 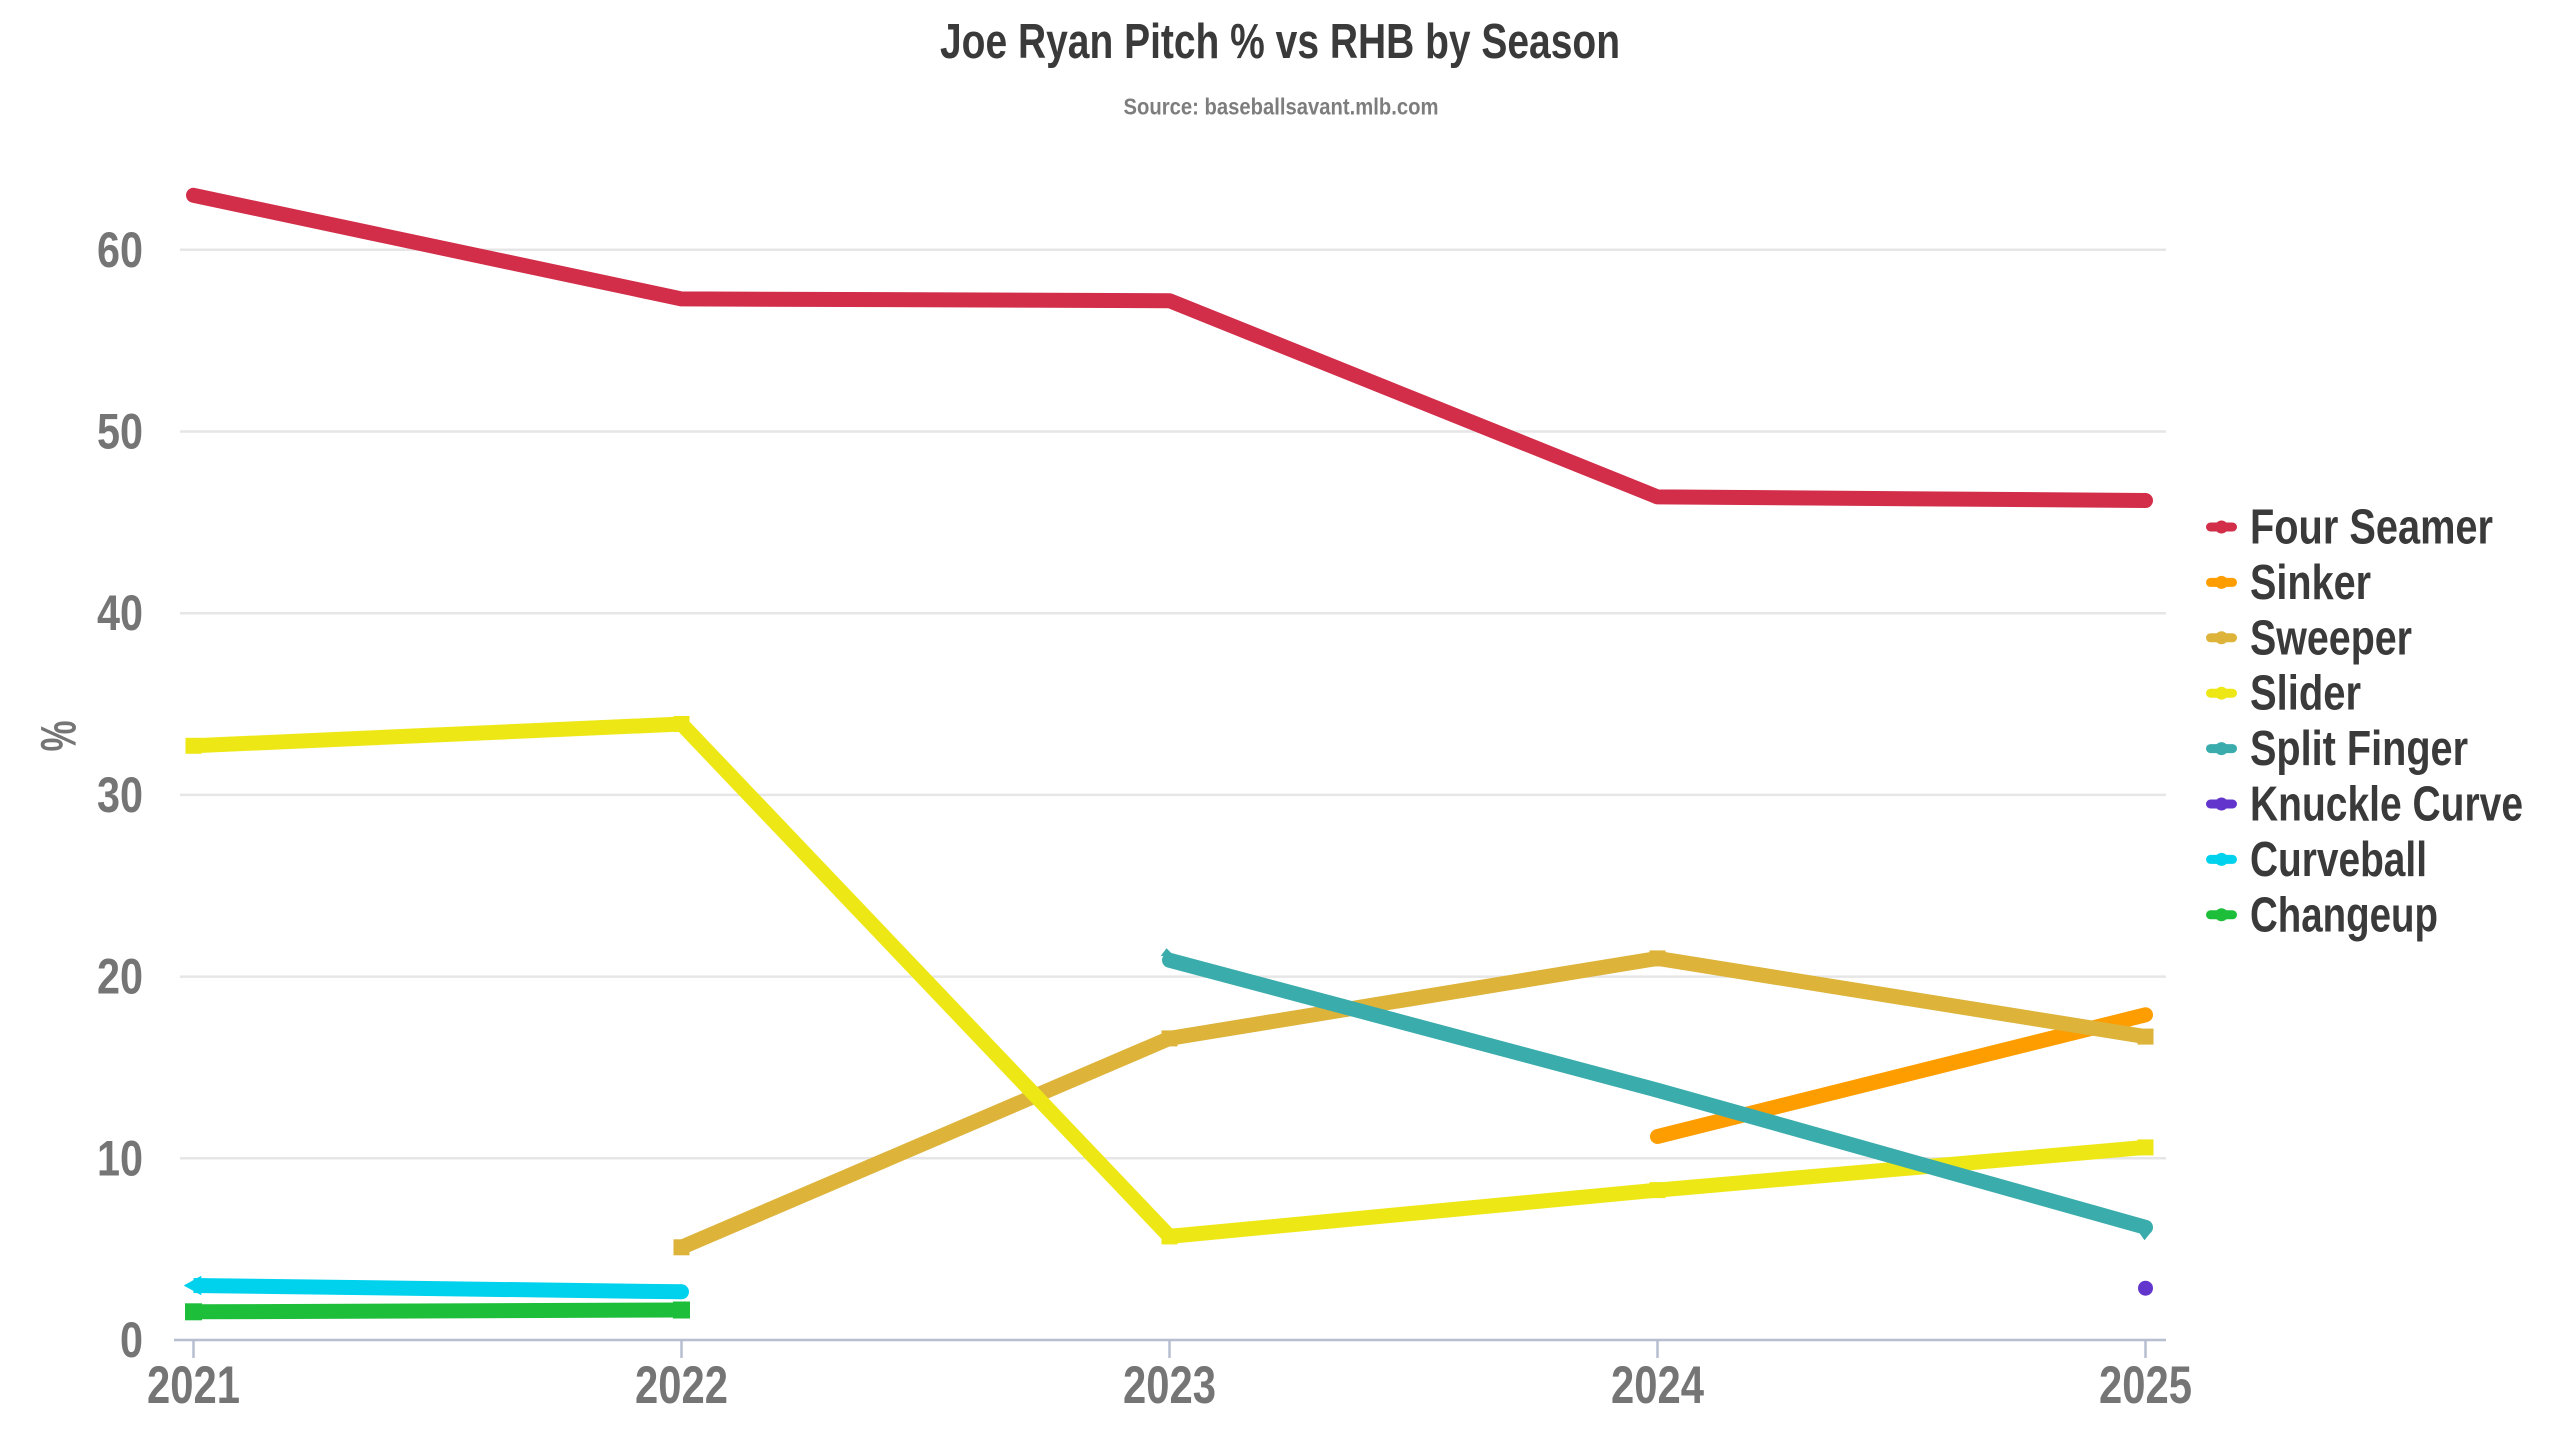 What do you see at coordinates (120, 795) in the screenshot?
I see `svg-text: 30` at bounding box center [120, 795].